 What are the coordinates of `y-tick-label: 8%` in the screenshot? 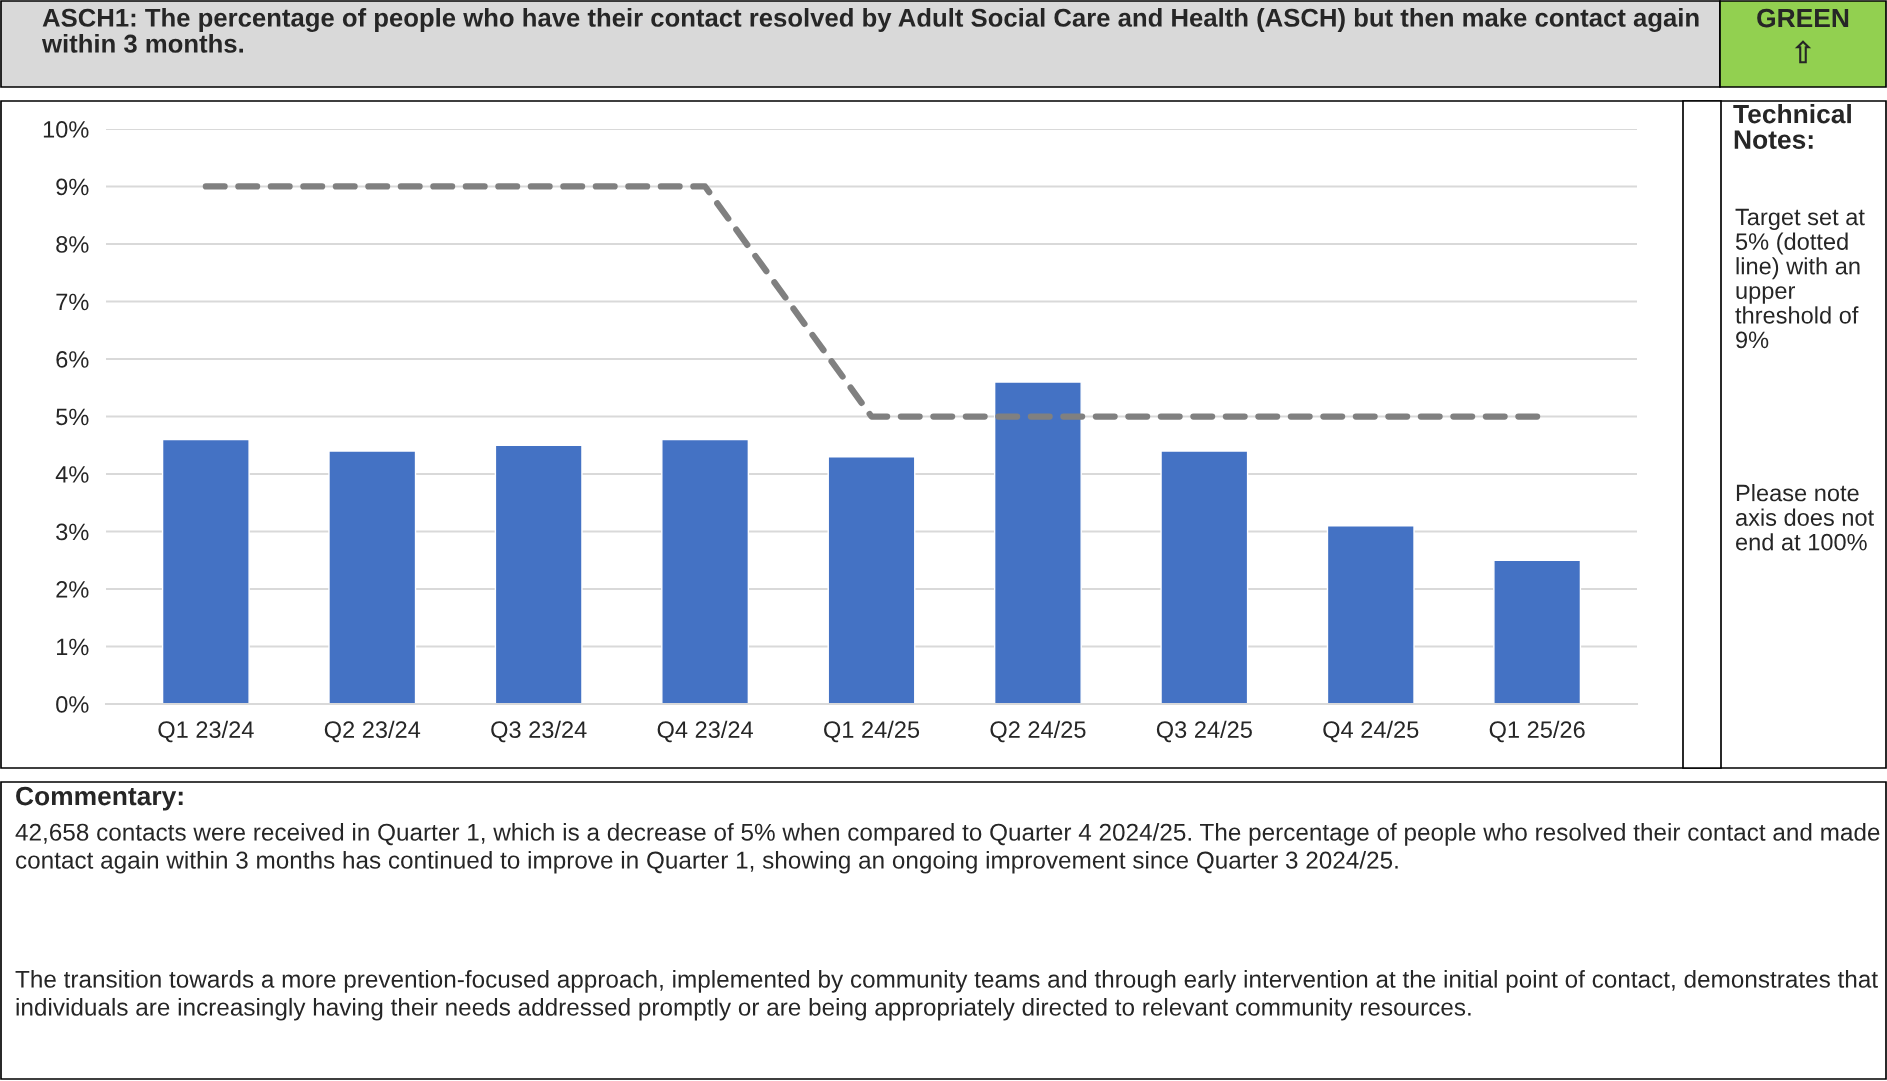 It's located at (72, 244).